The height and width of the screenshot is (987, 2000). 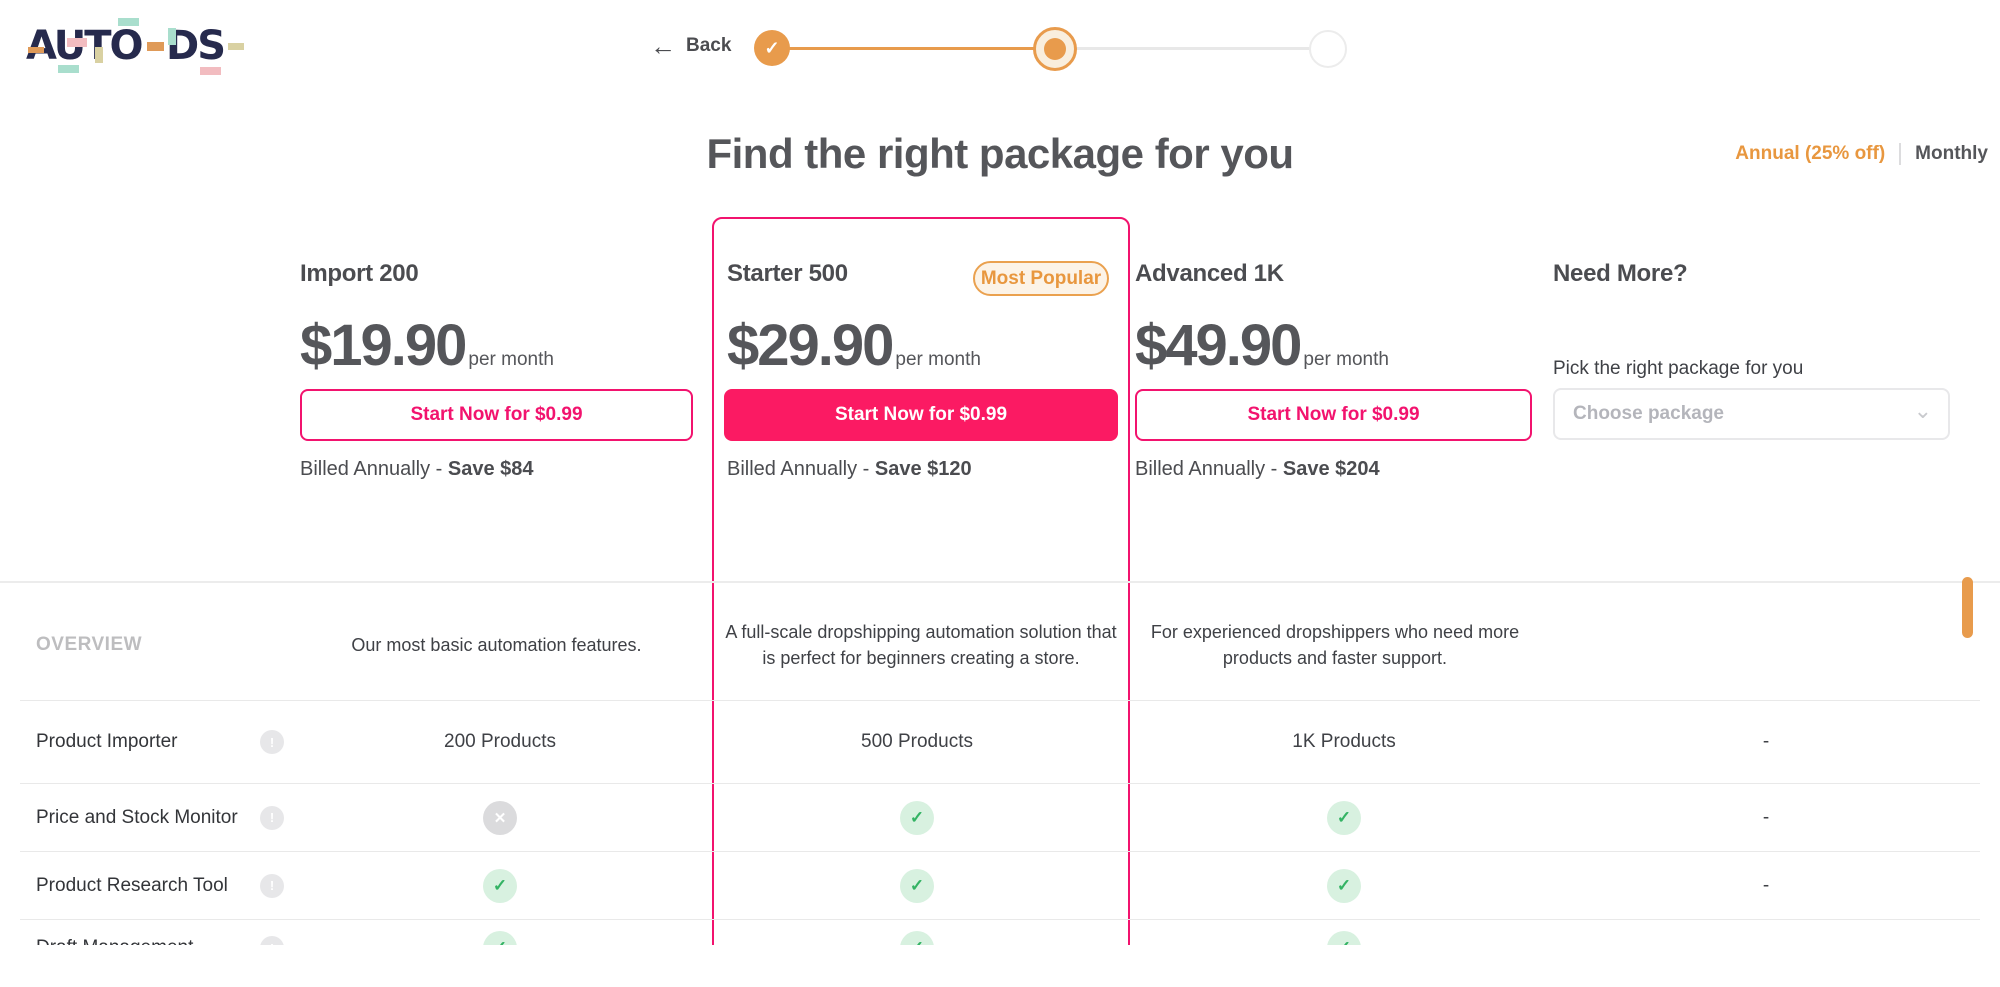 What do you see at coordinates (490, 469) in the screenshot?
I see `savings-amount: Save $84` at bounding box center [490, 469].